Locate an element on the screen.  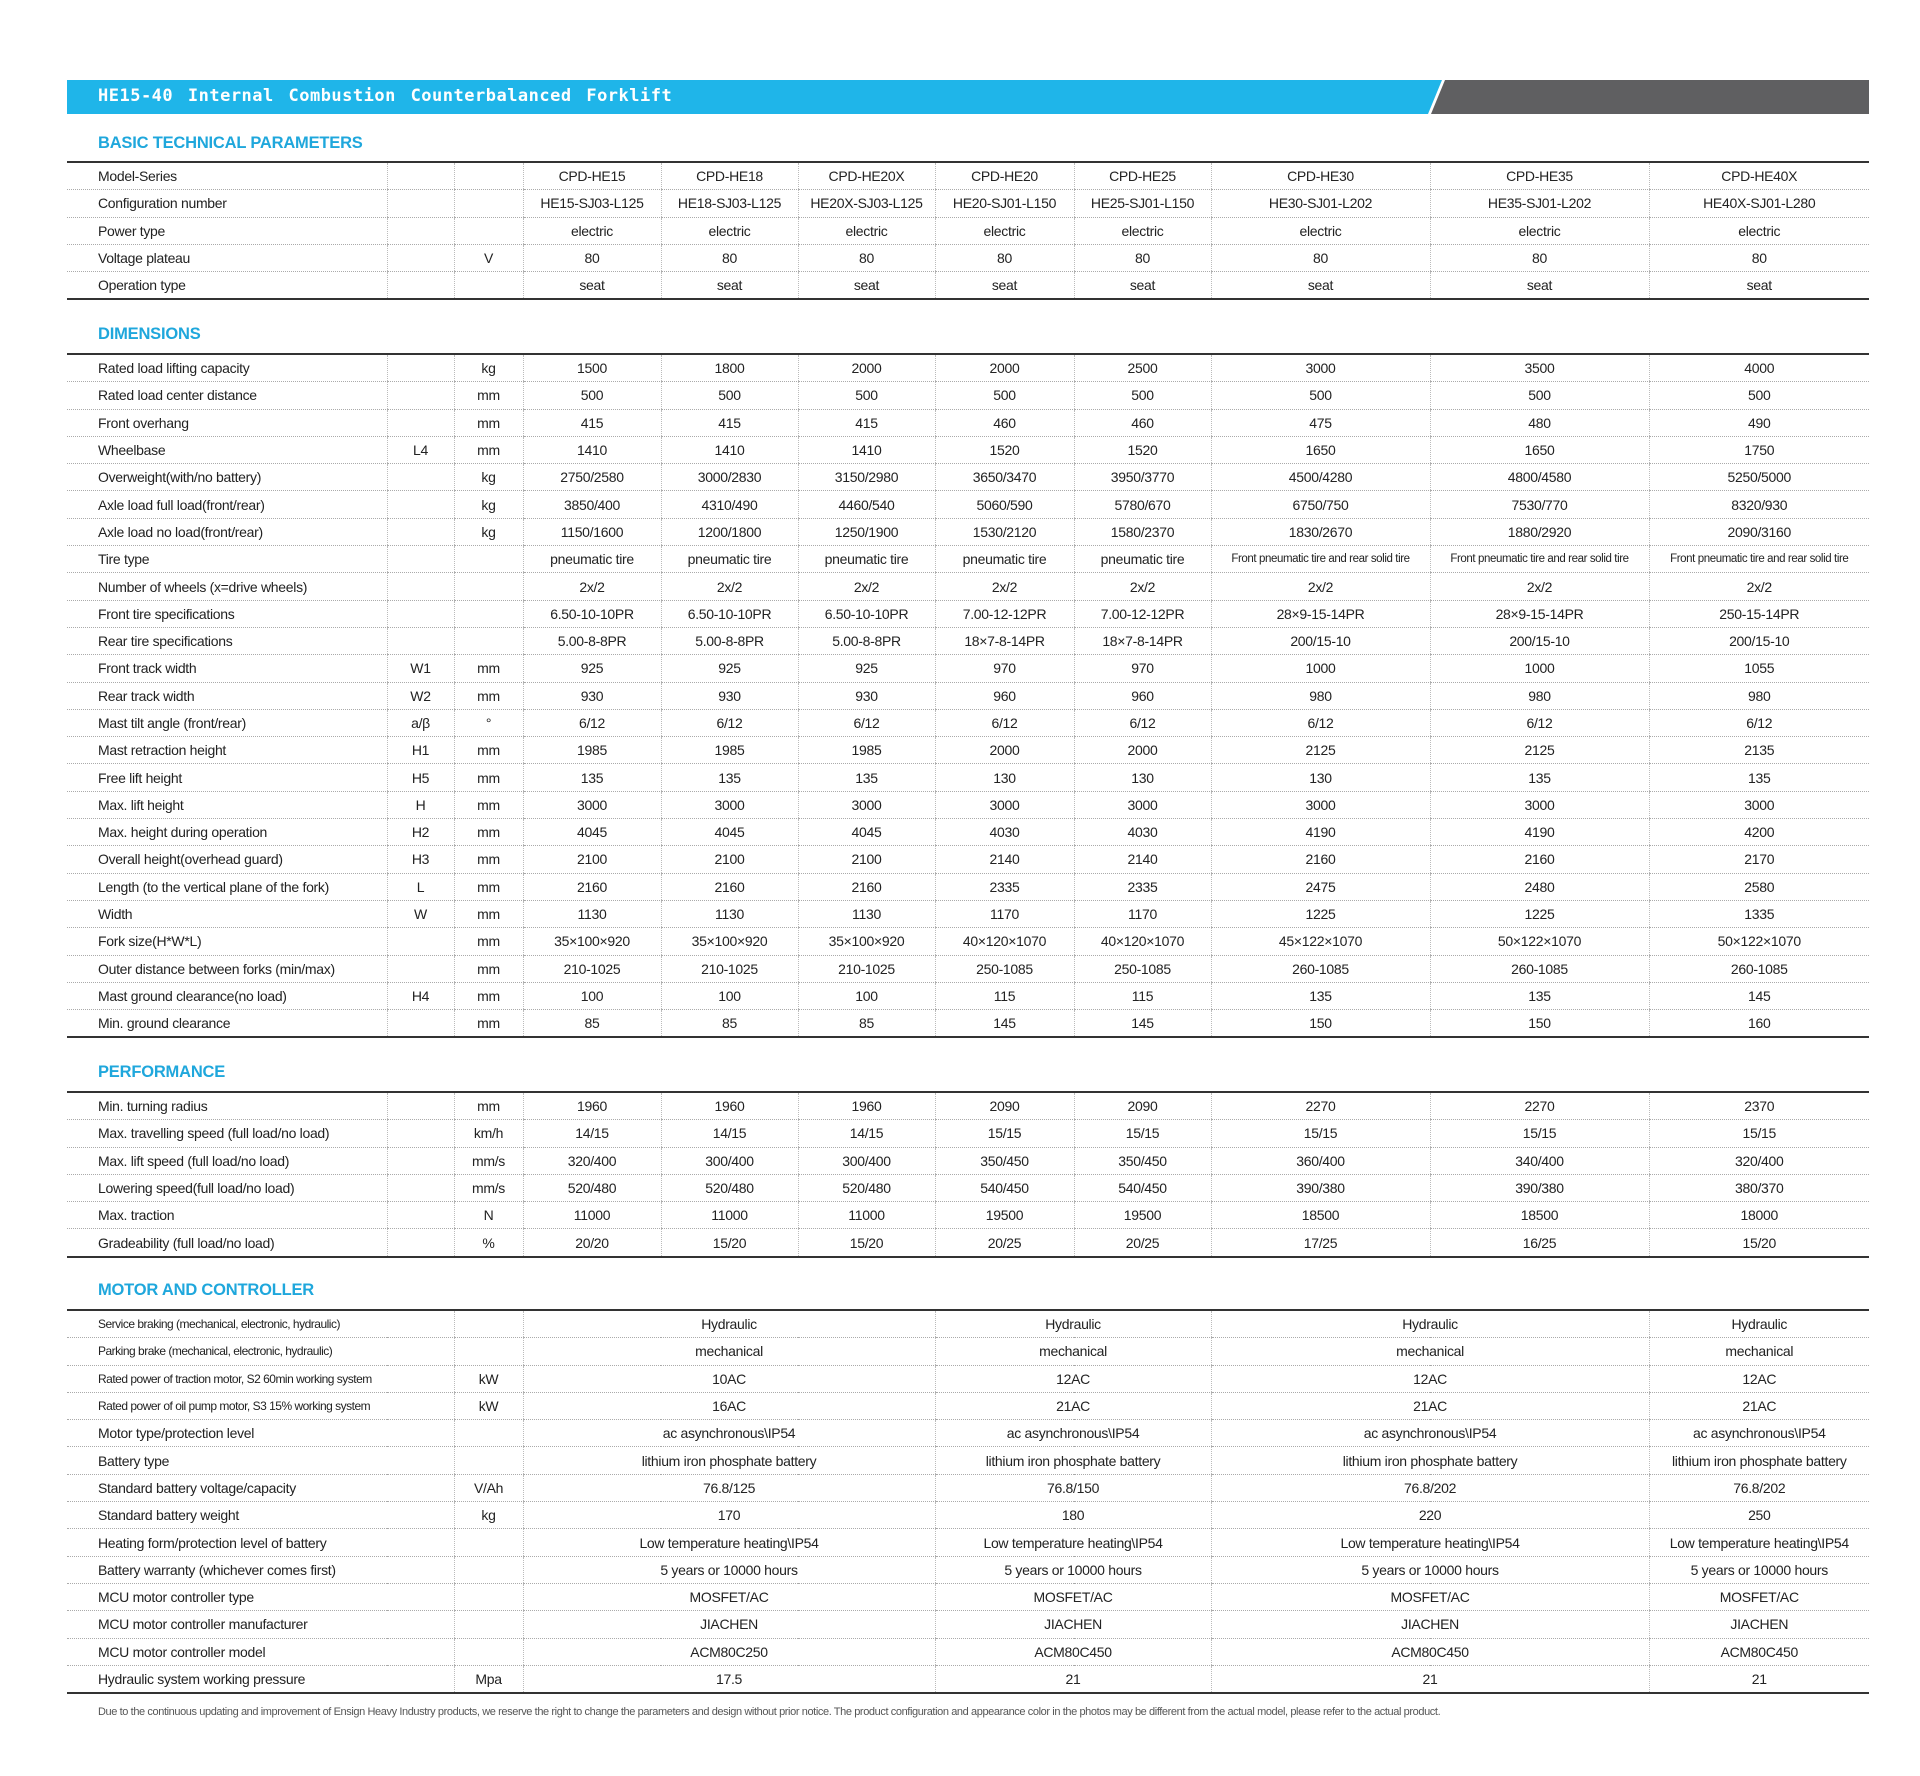
symbol: W1 is located at coordinates (420, 668).